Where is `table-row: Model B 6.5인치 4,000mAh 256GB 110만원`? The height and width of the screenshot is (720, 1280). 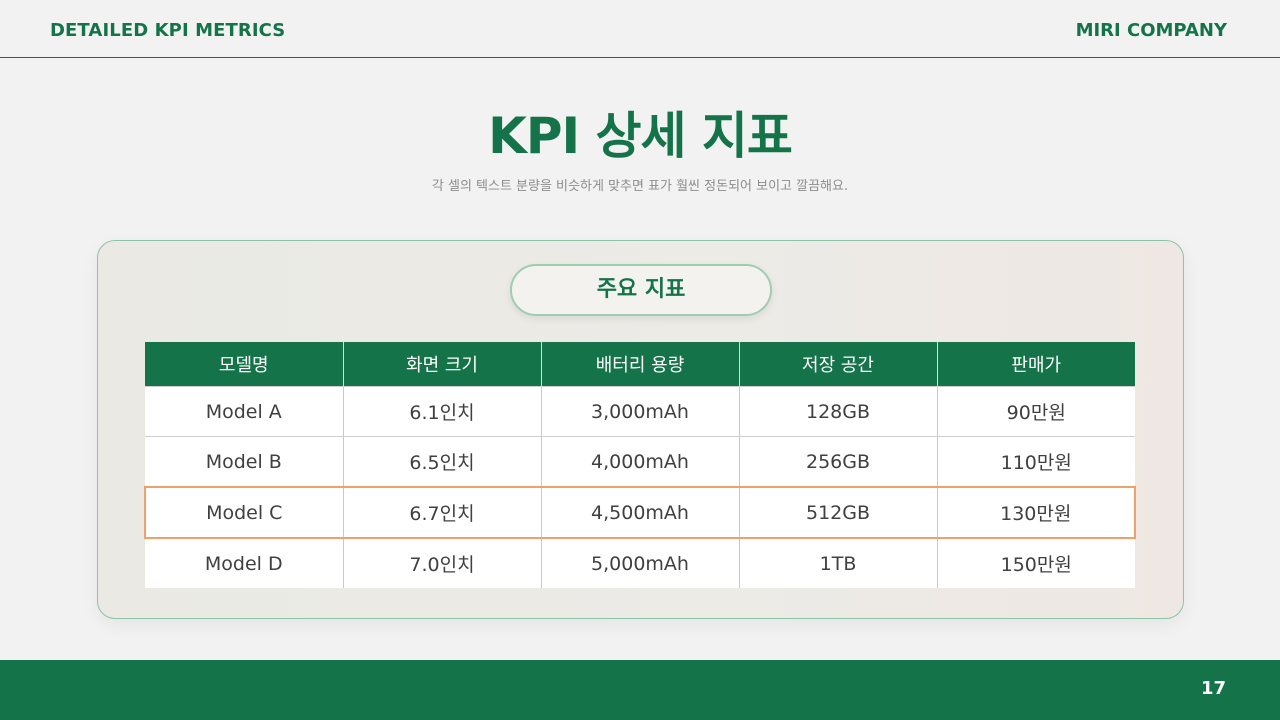 table-row: Model B 6.5인치 4,000mAh 256GB 110만원 is located at coordinates (640, 461).